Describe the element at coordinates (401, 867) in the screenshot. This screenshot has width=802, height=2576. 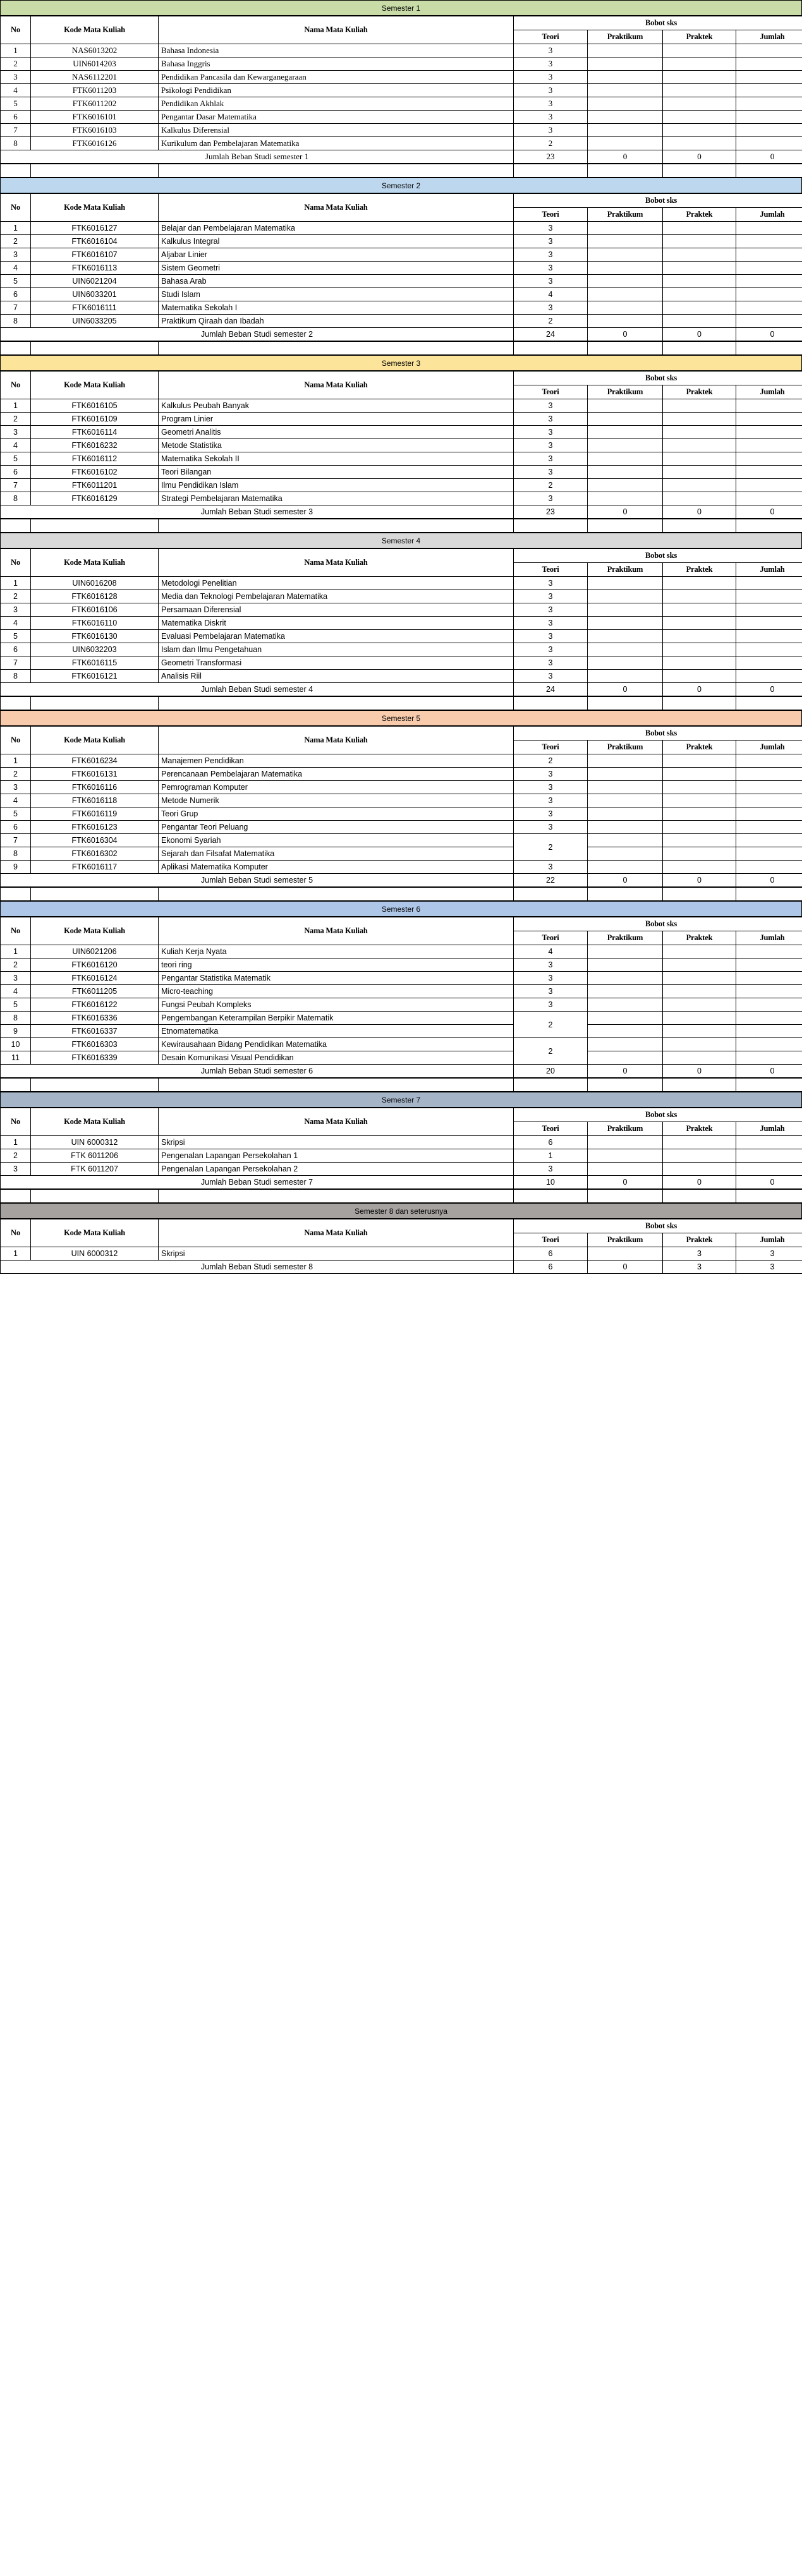
I see `table-row: 9 FTK6016117 Aplikasi Matematika Komputer 3` at that location.